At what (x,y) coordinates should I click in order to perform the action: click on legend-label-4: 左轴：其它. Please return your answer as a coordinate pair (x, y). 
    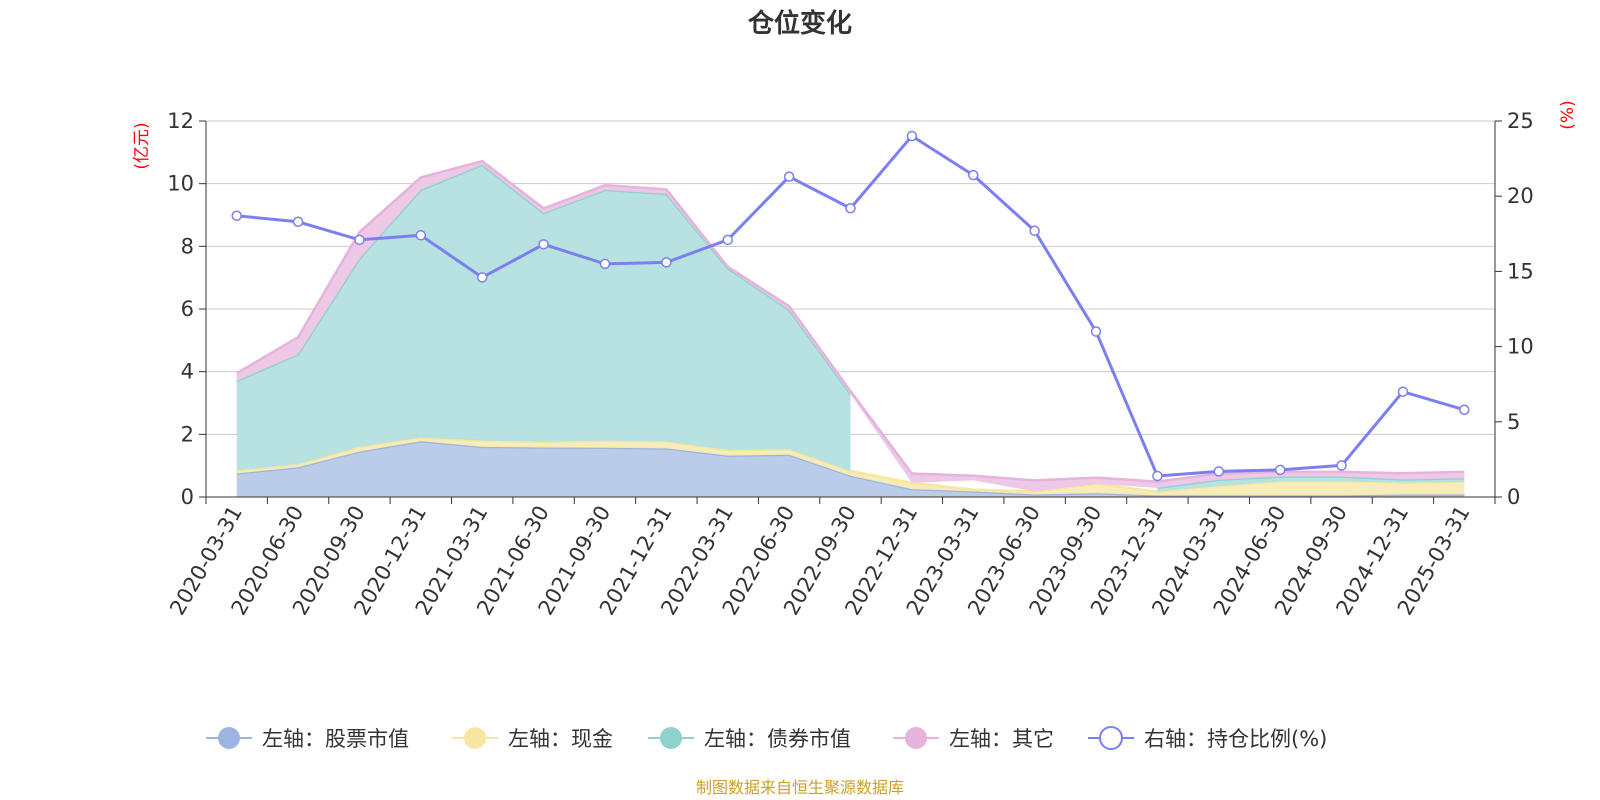
    Looking at the image, I should click on (1001, 739).